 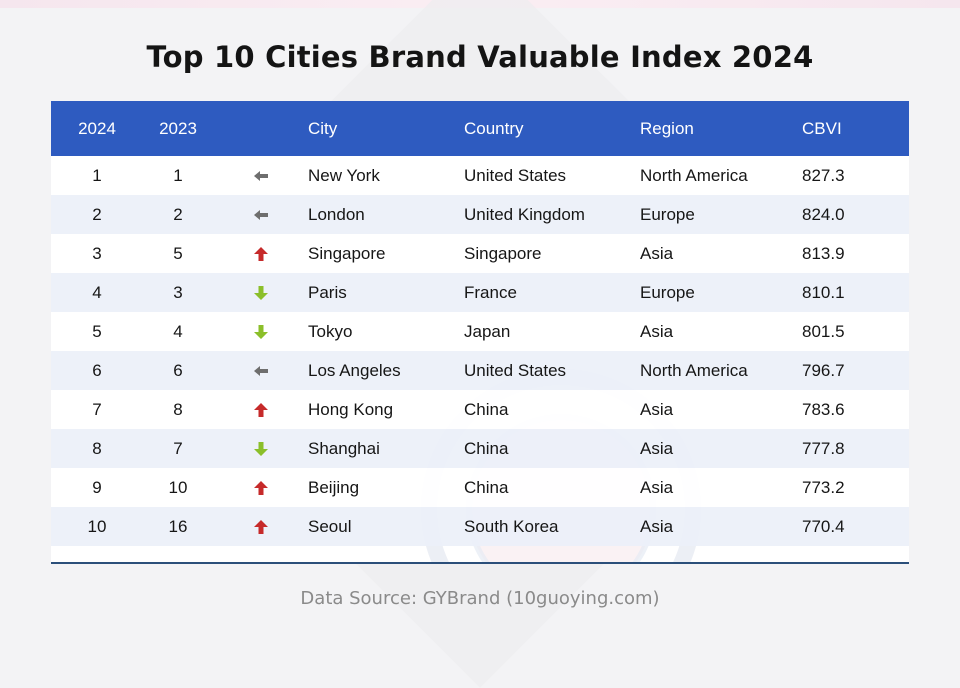 What do you see at coordinates (503, 253) in the screenshot?
I see `cell-country: Singapore` at bounding box center [503, 253].